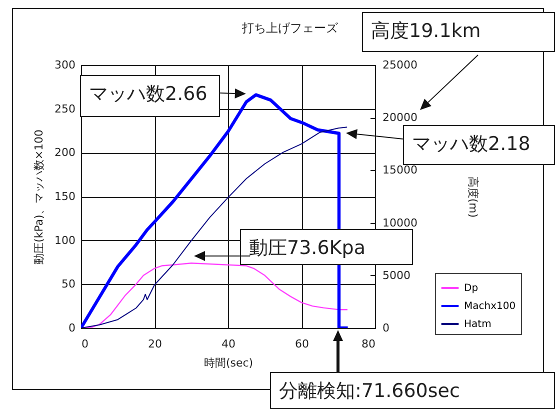  What do you see at coordinates (39, 197) in the screenshot?
I see `y-axis-title: 動圧(kPa)、マッハ数×100` at bounding box center [39, 197].